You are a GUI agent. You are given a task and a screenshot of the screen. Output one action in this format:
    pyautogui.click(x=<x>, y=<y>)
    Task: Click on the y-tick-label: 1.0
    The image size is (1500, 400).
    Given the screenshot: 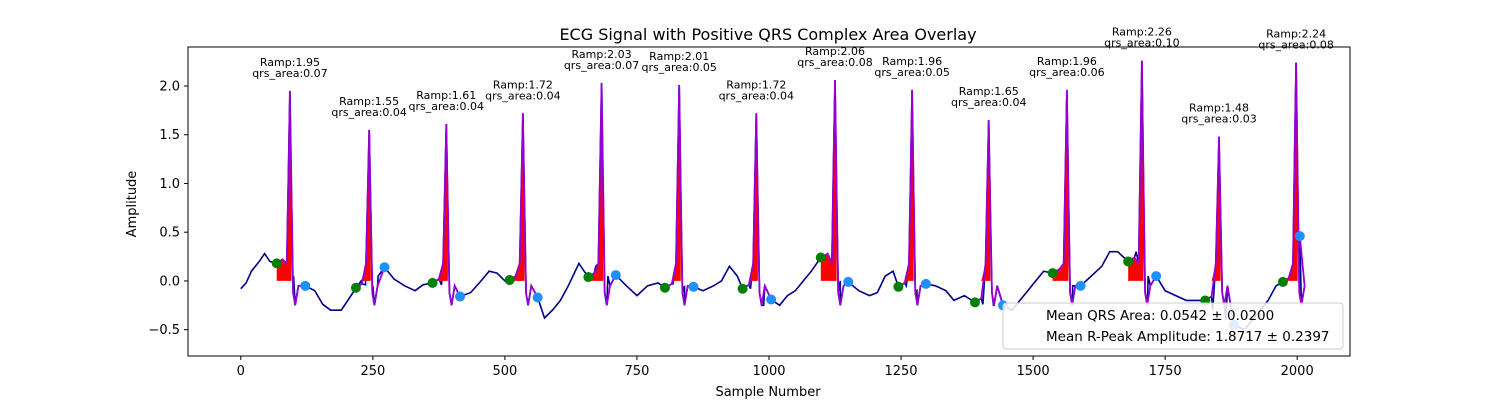 What is the action you would take?
    pyautogui.click(x=169, y=184)
    